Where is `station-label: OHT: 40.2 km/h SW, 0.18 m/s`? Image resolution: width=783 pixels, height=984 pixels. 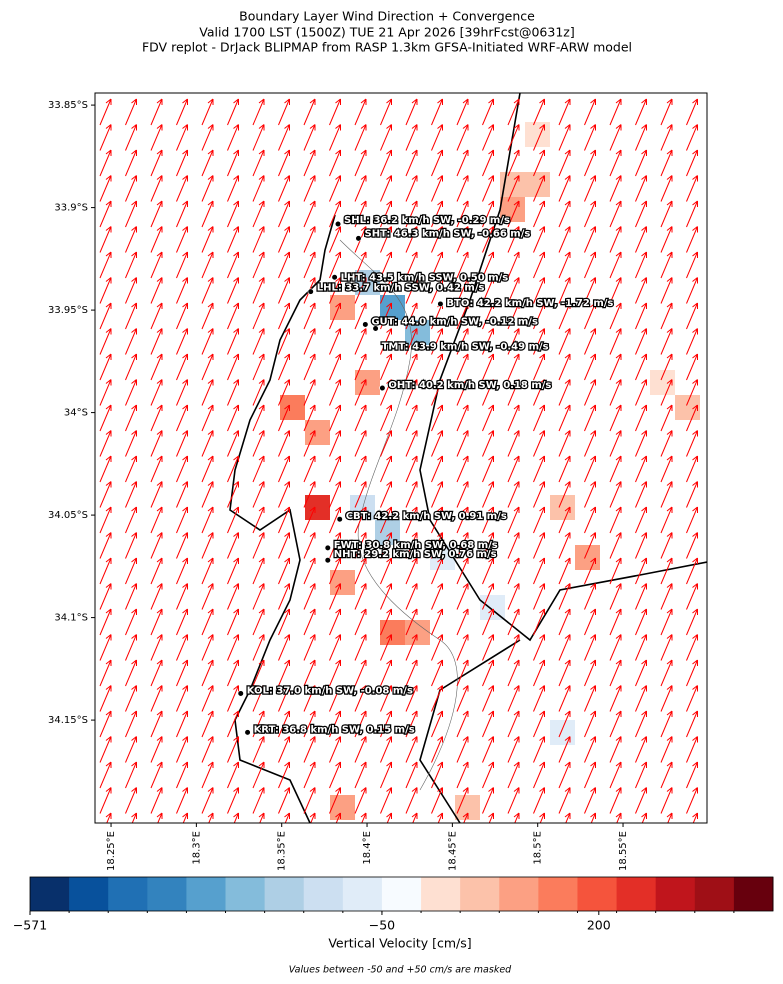 station-label: OHT: 40.2 km/h SW, 0.18 m/s is located at coordinates (469, 385).